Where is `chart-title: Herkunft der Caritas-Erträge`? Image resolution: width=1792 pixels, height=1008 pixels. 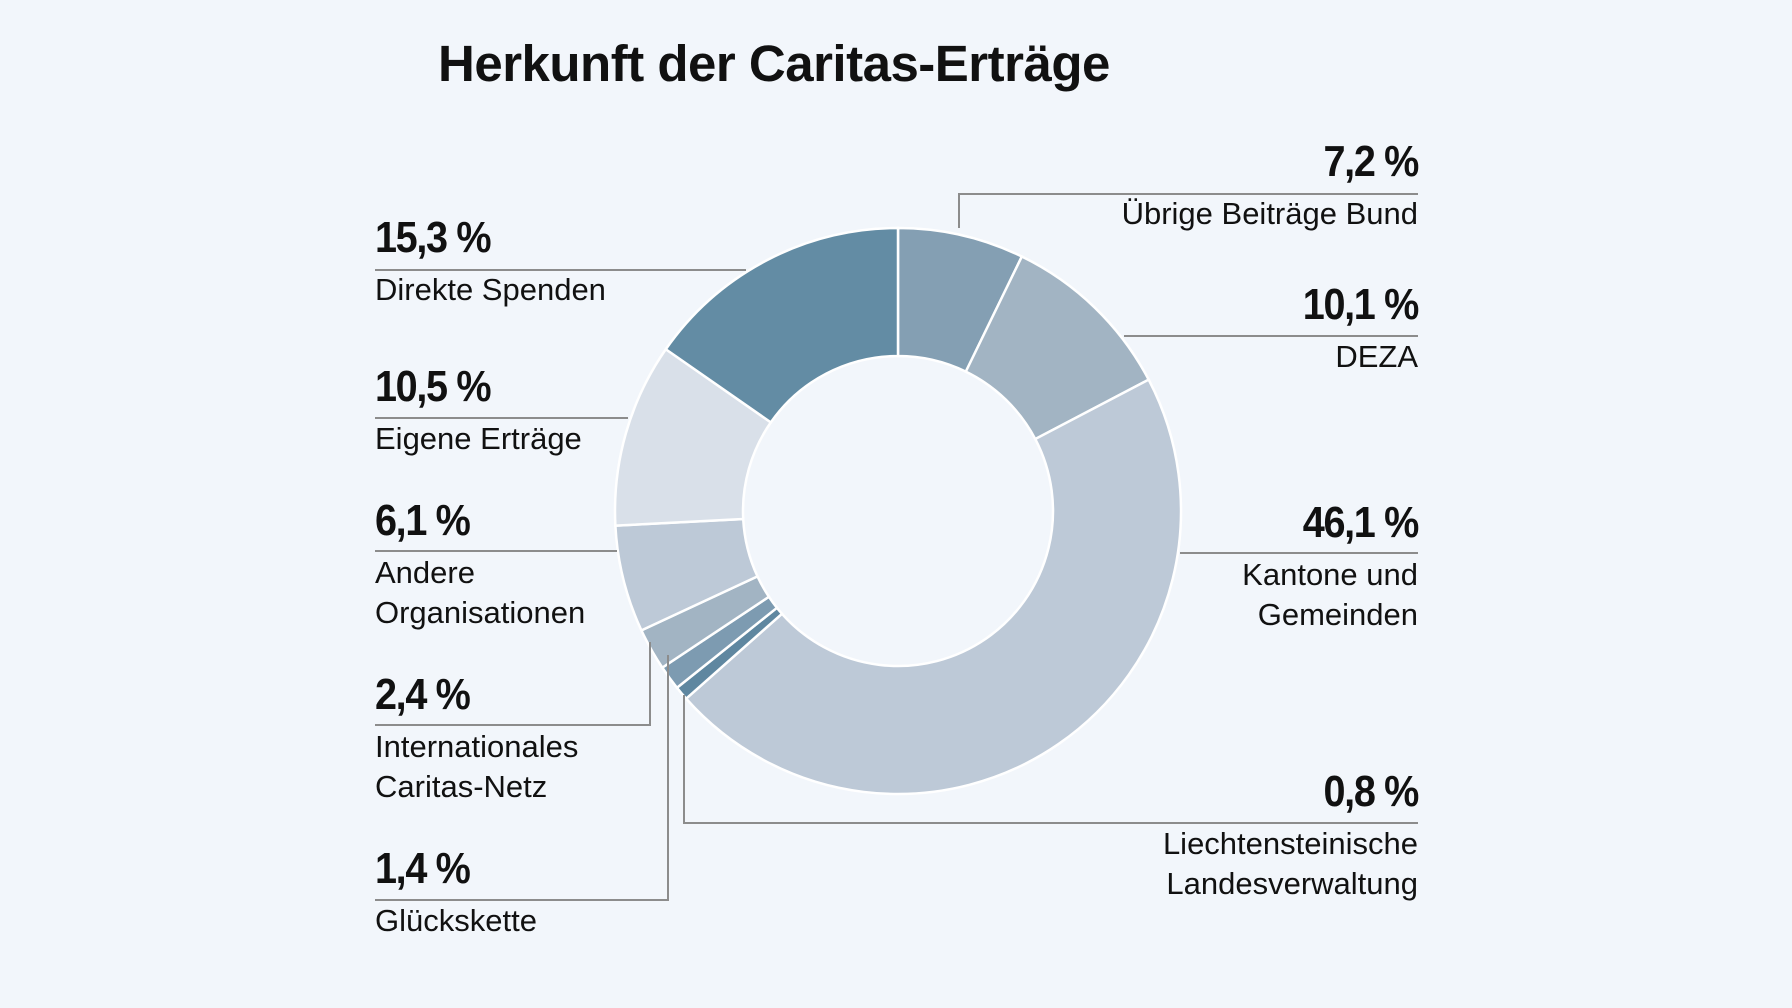 chart-title: Herkunft der Caritas-Erträge is located at coordinates (774, 63).